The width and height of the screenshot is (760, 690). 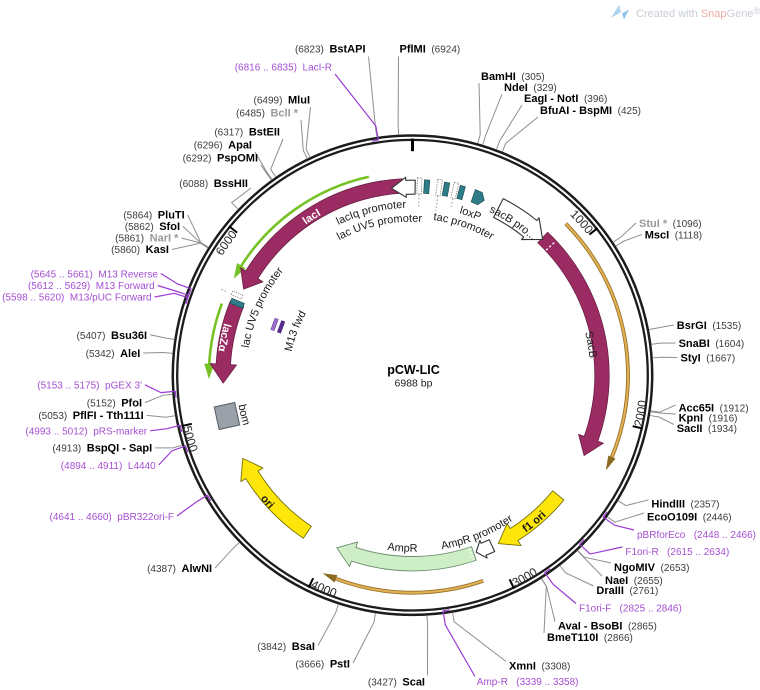 What do you see at coordinates (673, 236) in the screenshot?
I see `svg-text: MscI (1118)` at bounding box center [673, 236].